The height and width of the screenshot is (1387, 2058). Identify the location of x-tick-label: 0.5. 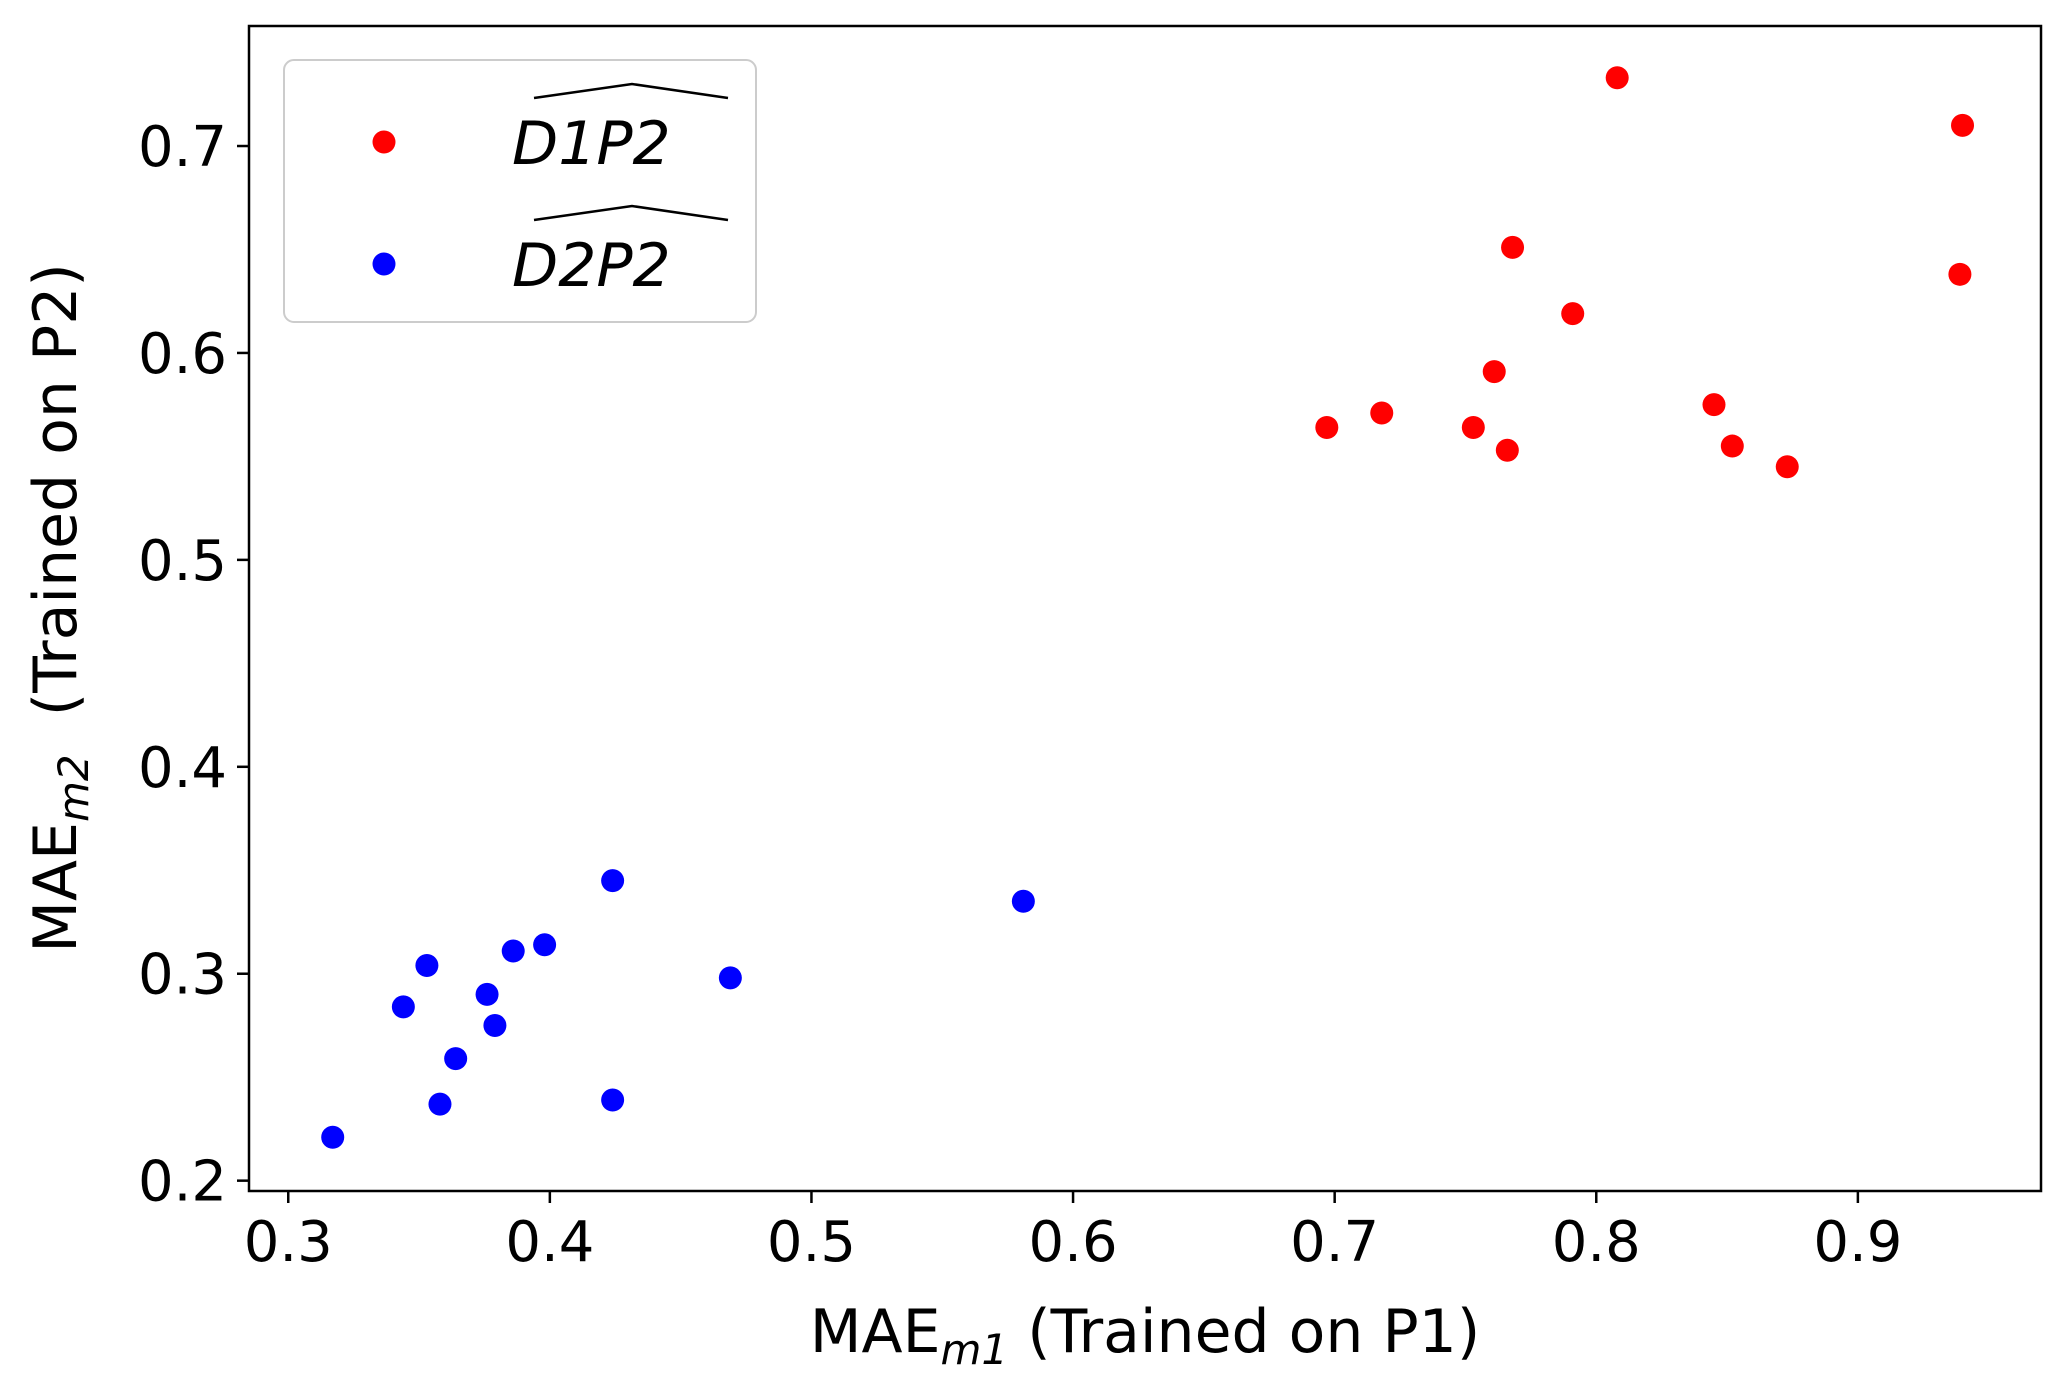
(811, 1242).